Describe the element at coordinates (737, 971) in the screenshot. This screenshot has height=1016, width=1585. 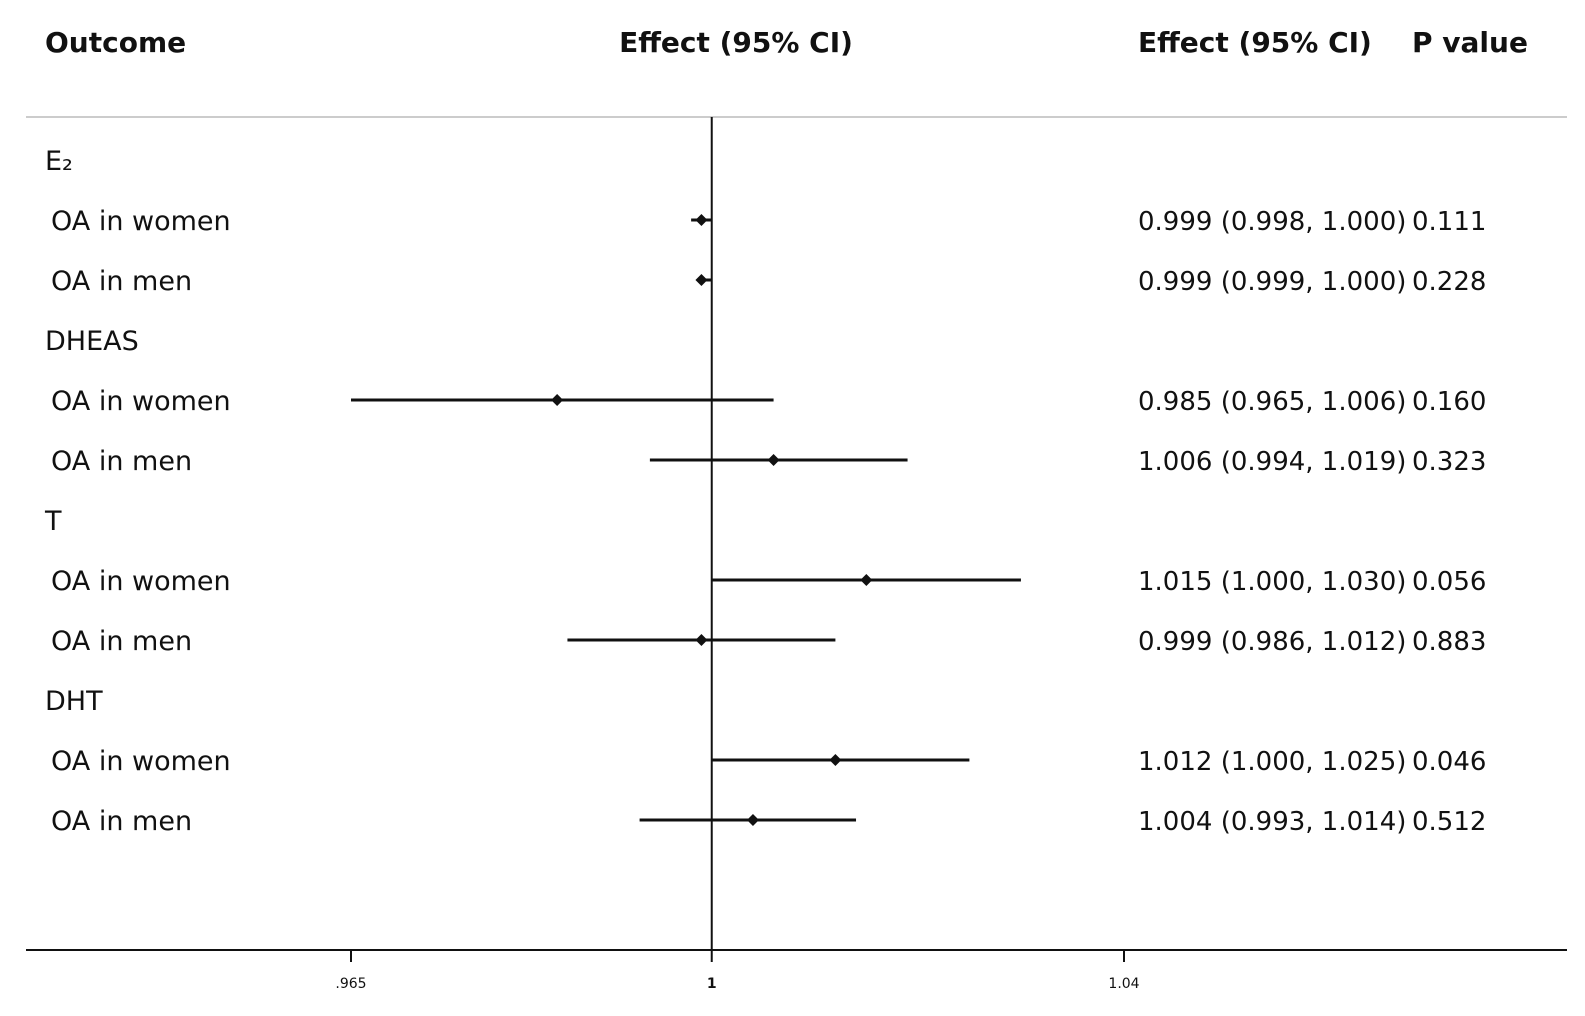
I see `x-axis-ticks: .965 1 1.04` at that location.